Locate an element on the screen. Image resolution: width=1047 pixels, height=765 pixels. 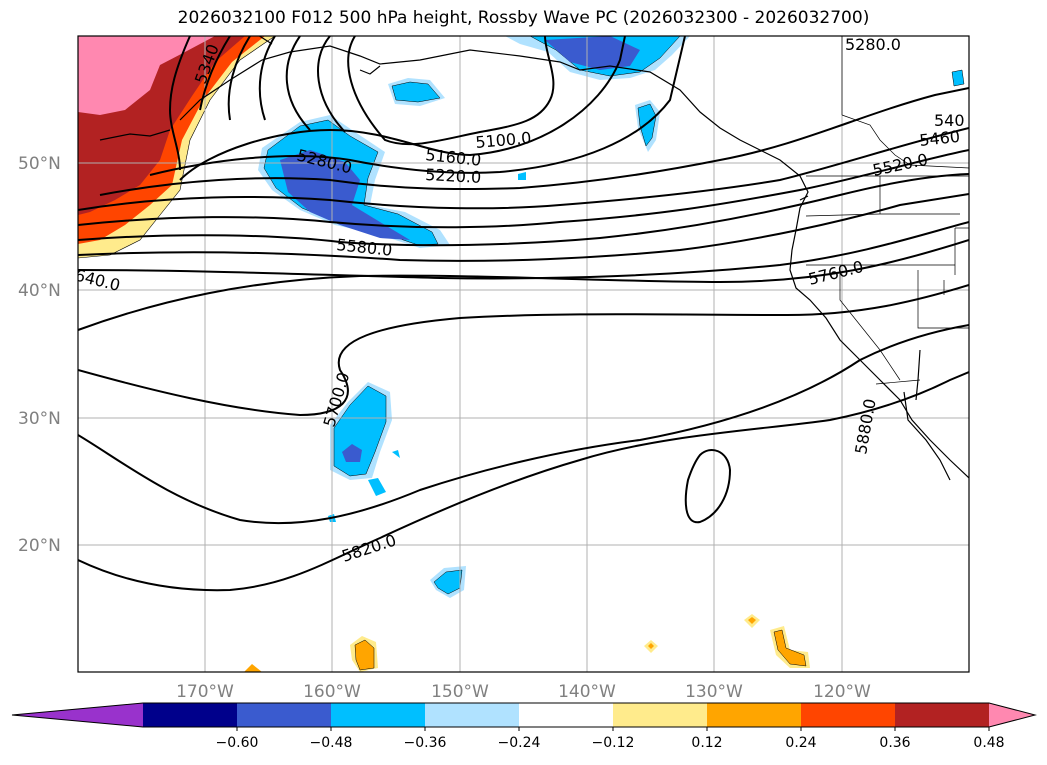
lon-tick-label: 130°W is located at coordinates (714, 692).